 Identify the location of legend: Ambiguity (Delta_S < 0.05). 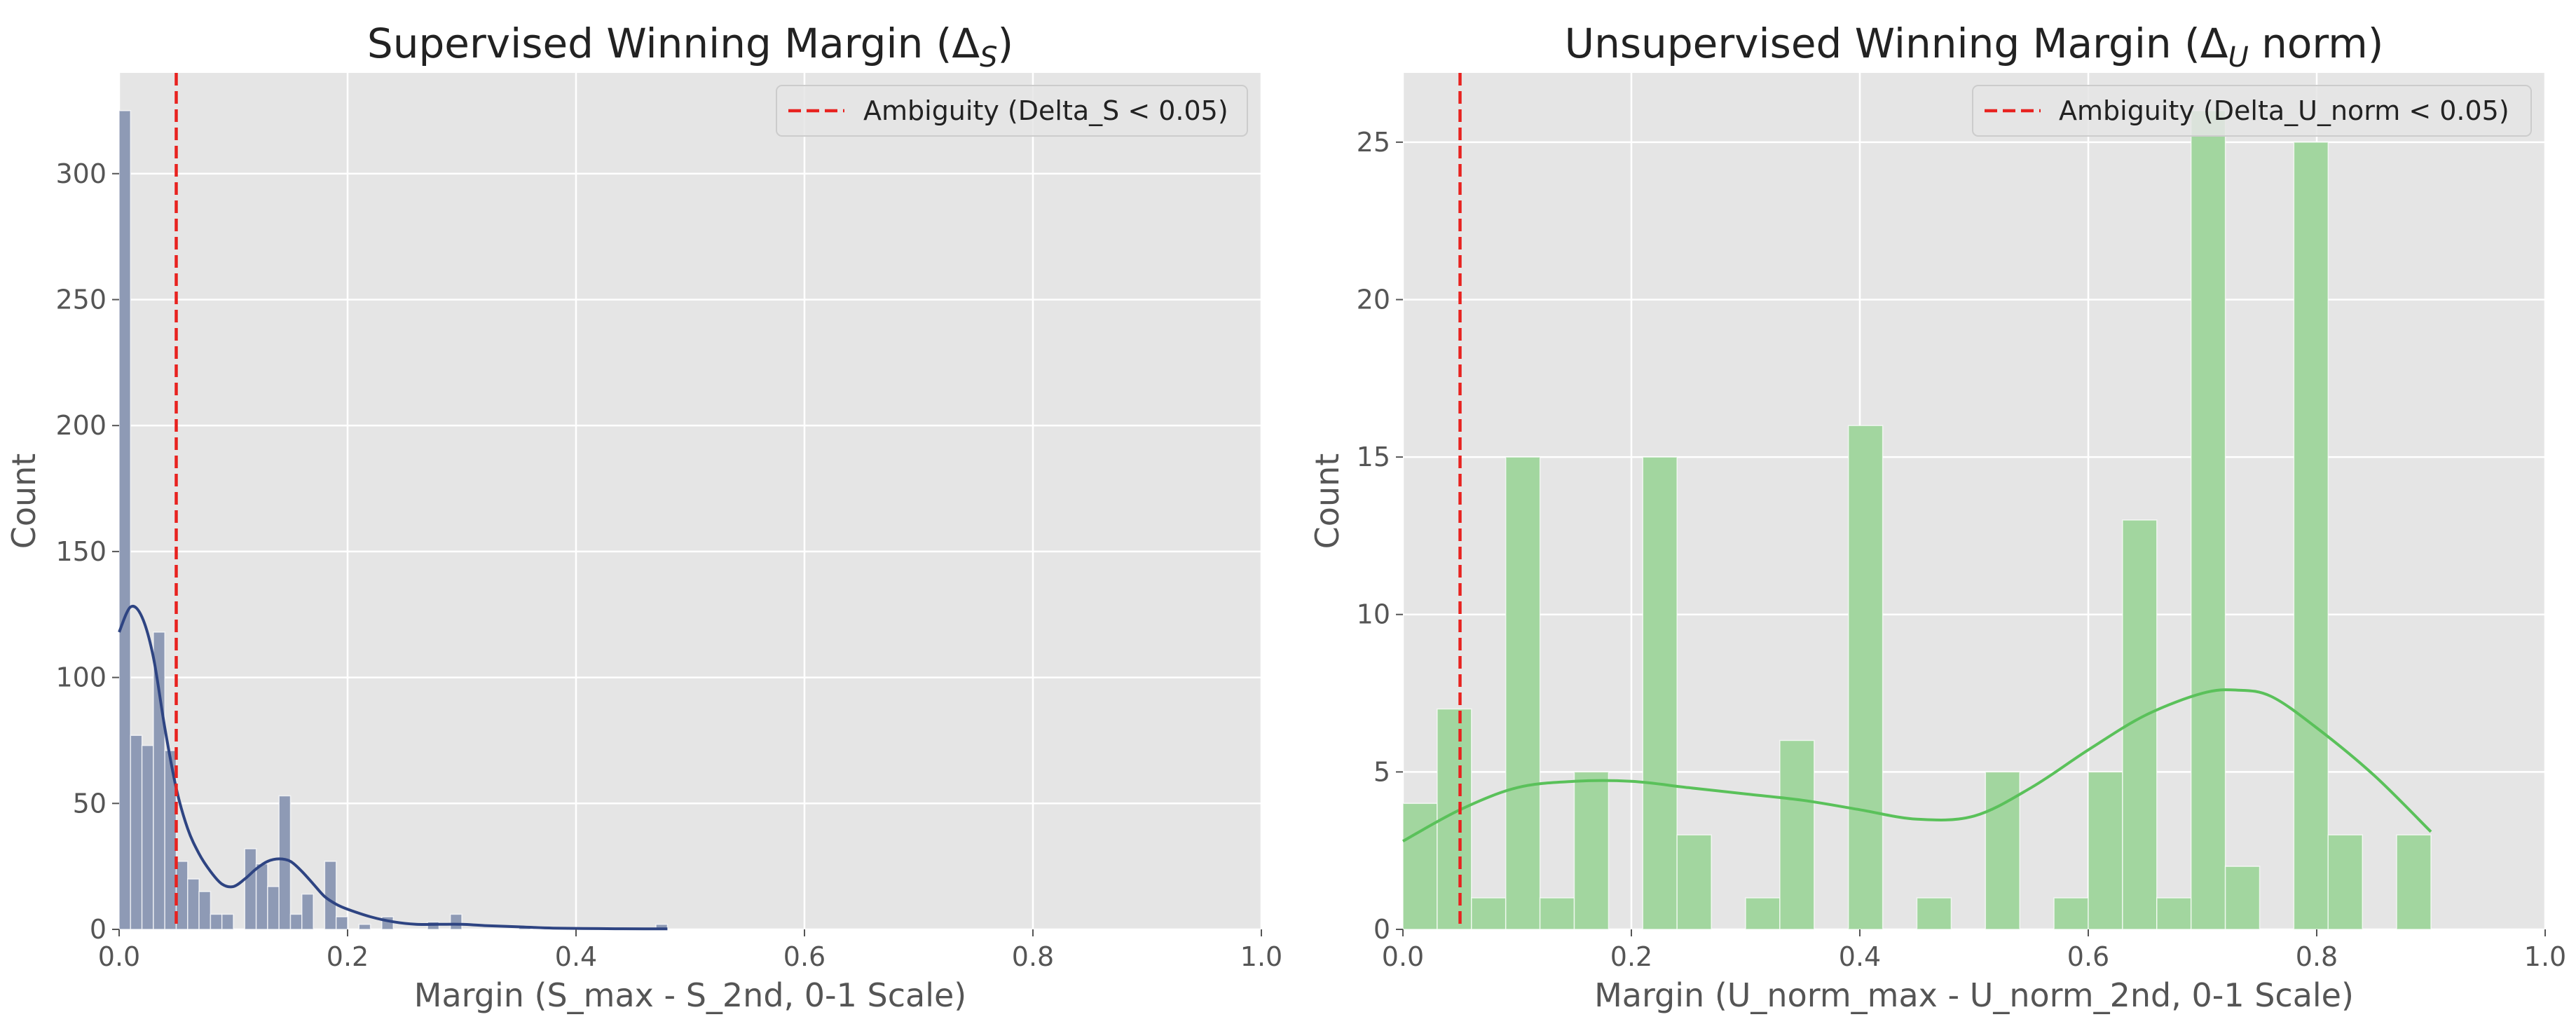
(1012, 111).